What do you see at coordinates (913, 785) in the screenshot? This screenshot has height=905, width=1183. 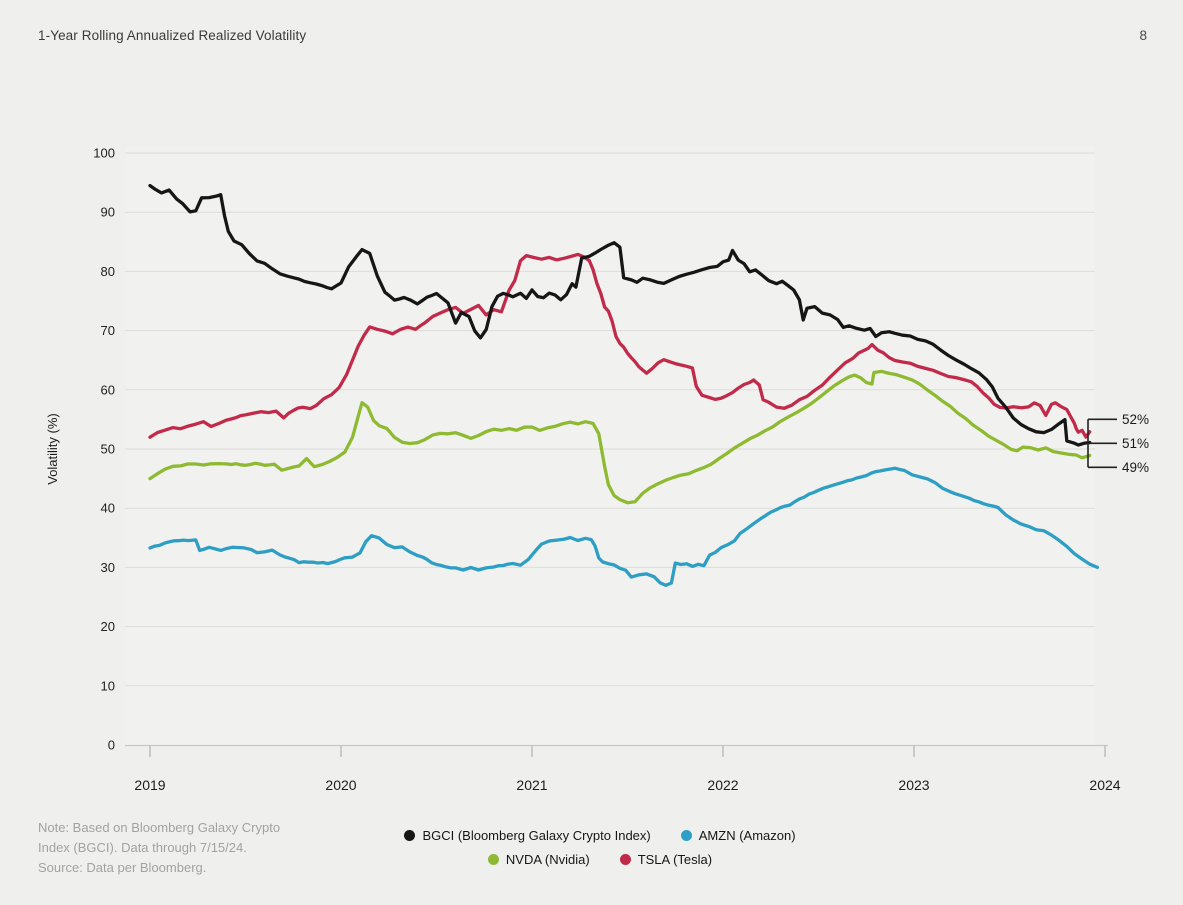 I see `x-tick-label: 2023` at bounding box center [913, 785].